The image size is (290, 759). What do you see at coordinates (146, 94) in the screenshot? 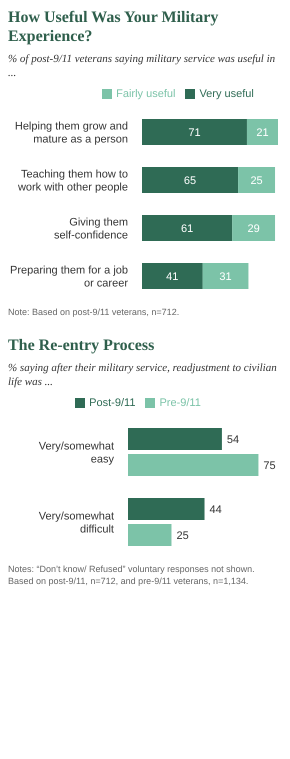
I see `legend-label: Fairly useful` at bounding box center [146, 94].